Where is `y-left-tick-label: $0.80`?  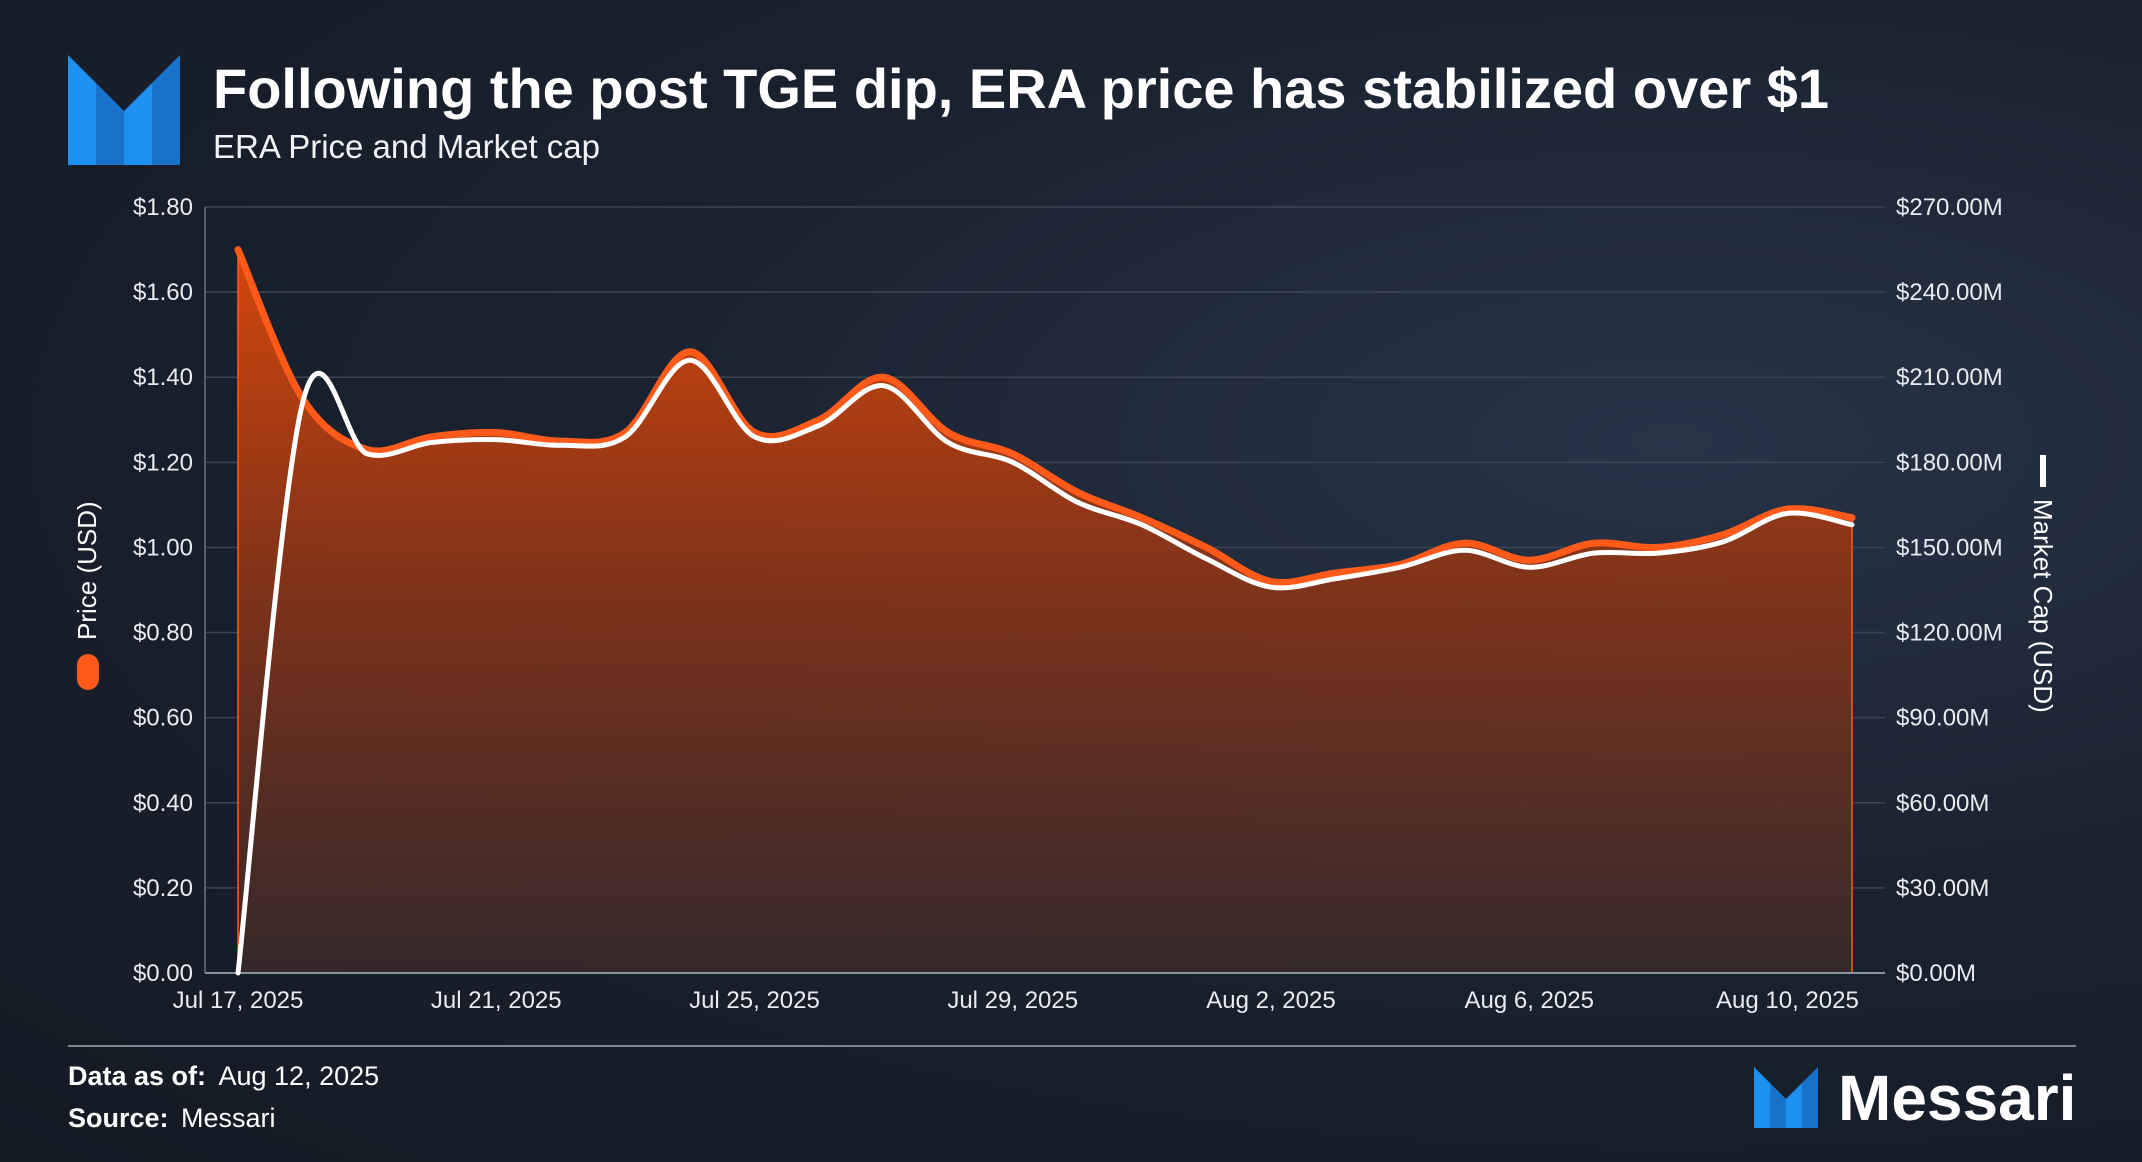
y-left-tick-label: $0.80 is located at coordinates (163, 633).